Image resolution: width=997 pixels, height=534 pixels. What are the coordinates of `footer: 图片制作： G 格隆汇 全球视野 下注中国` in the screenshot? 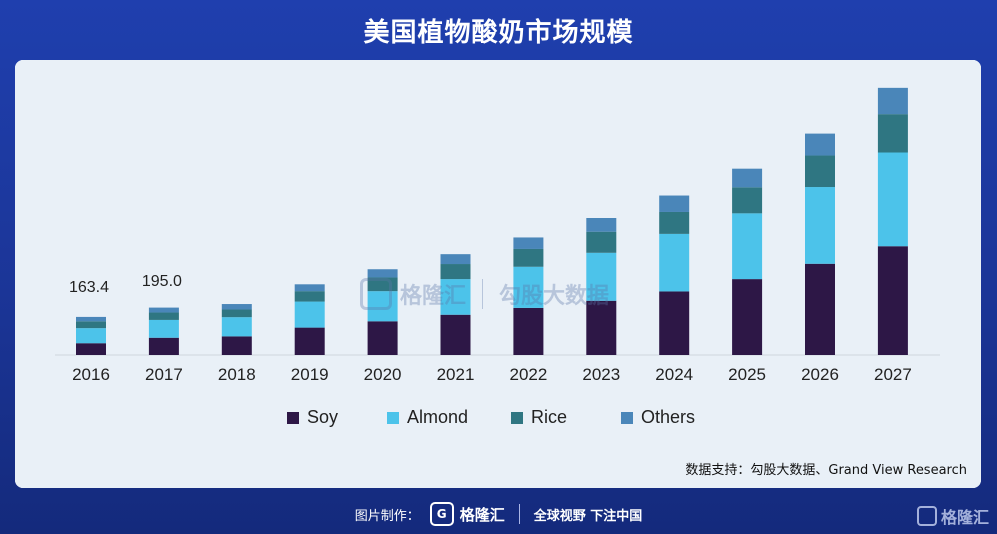 It's located at (498, 514).